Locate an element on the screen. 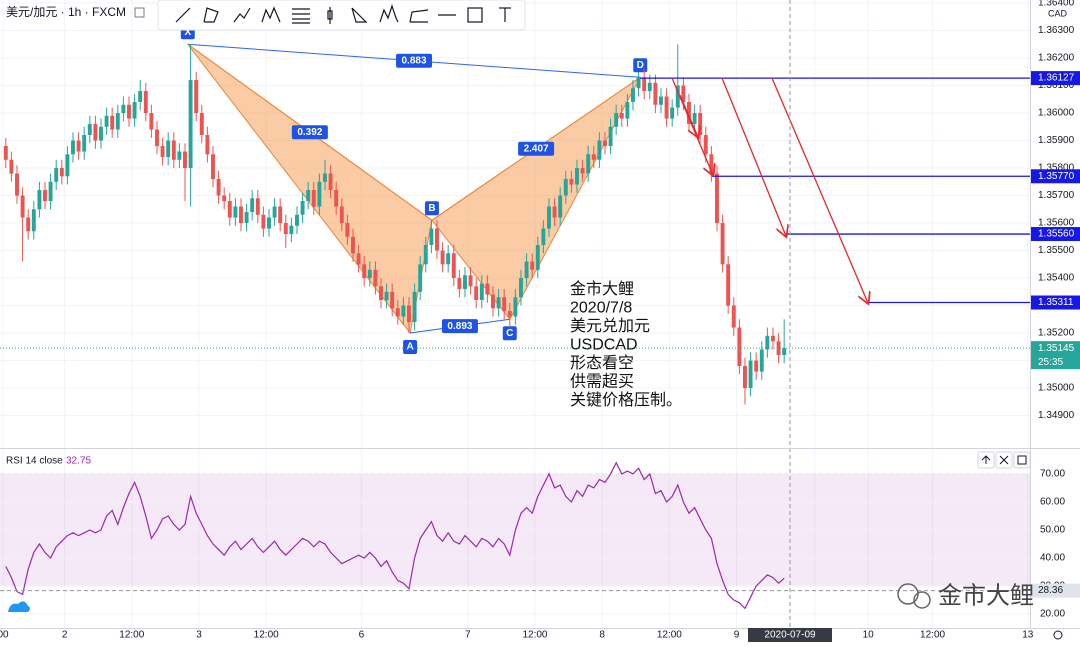  close-button is located at coordinates (1004, 460).